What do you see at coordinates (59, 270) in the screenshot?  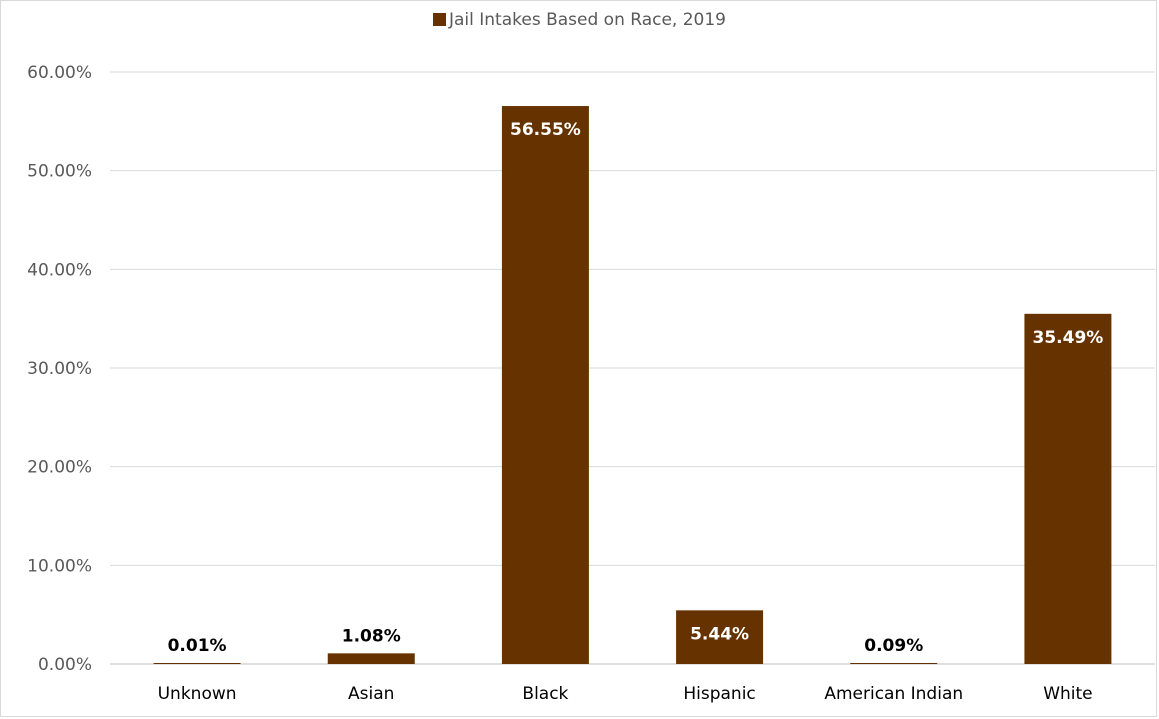 I see `y-tick-label: 40.00%` at bounding box center [59, 270].